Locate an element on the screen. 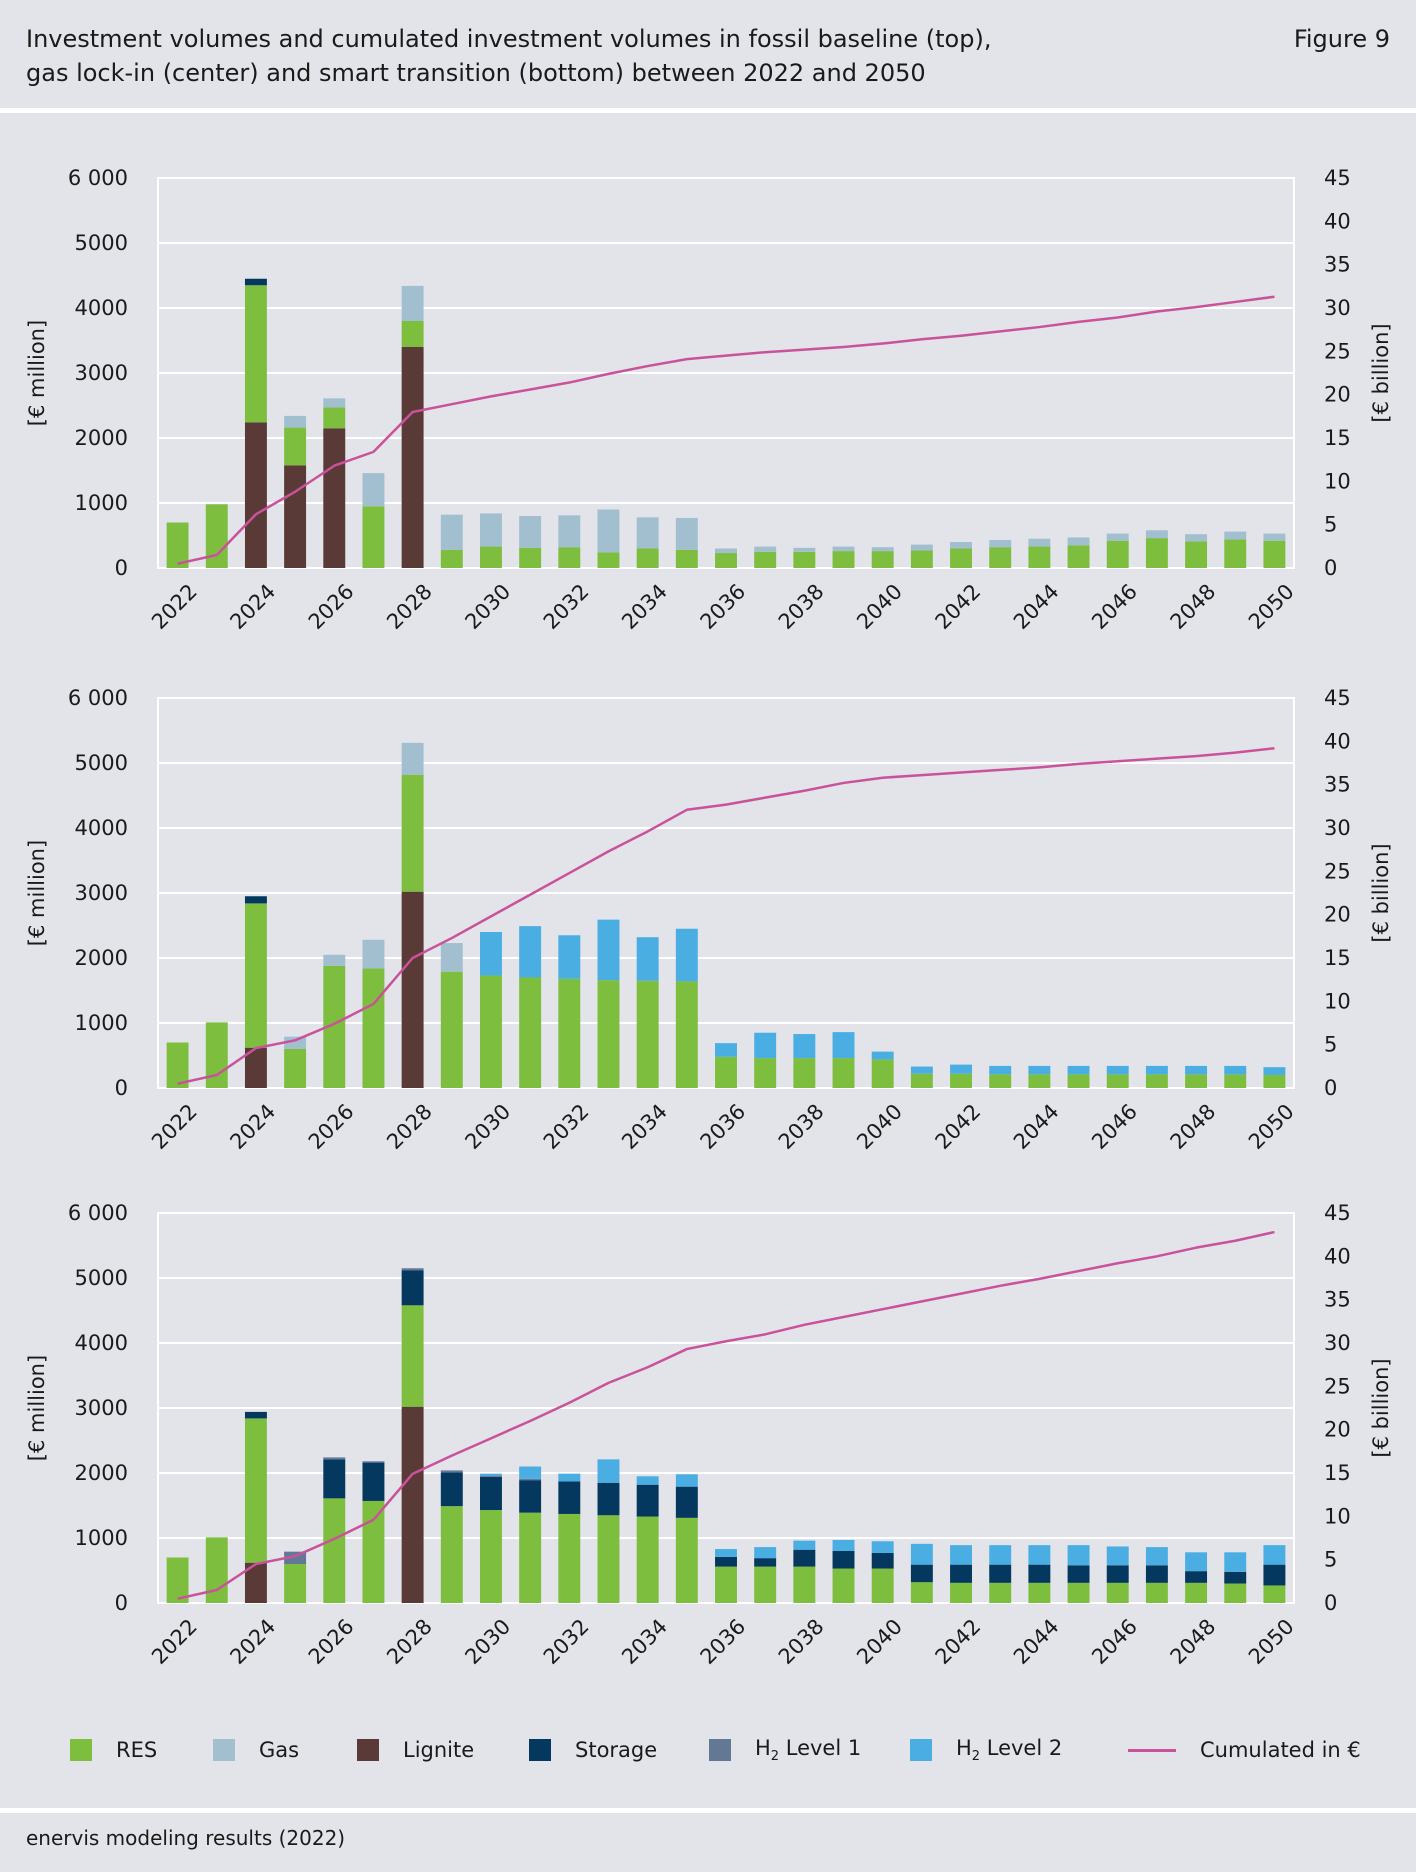 The image size is (1416, 1872). cumulated-line is located at coordinates (726, 916).